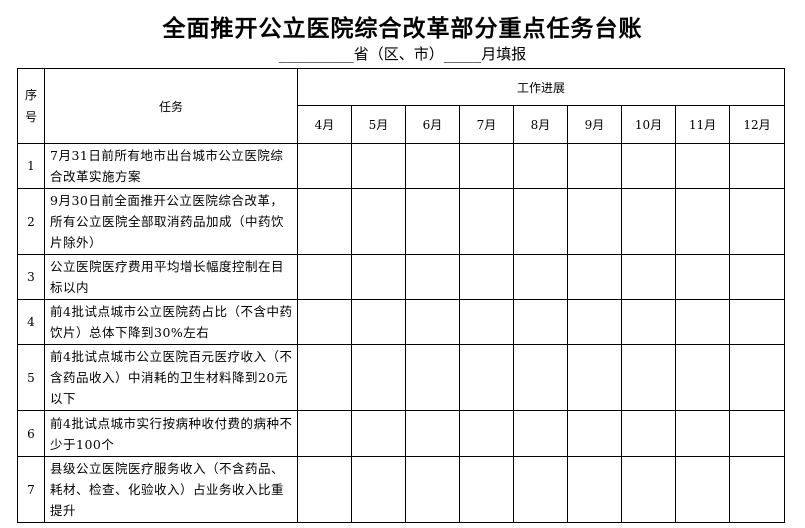  I want to click on header-month: 8月, so click(540, 124).